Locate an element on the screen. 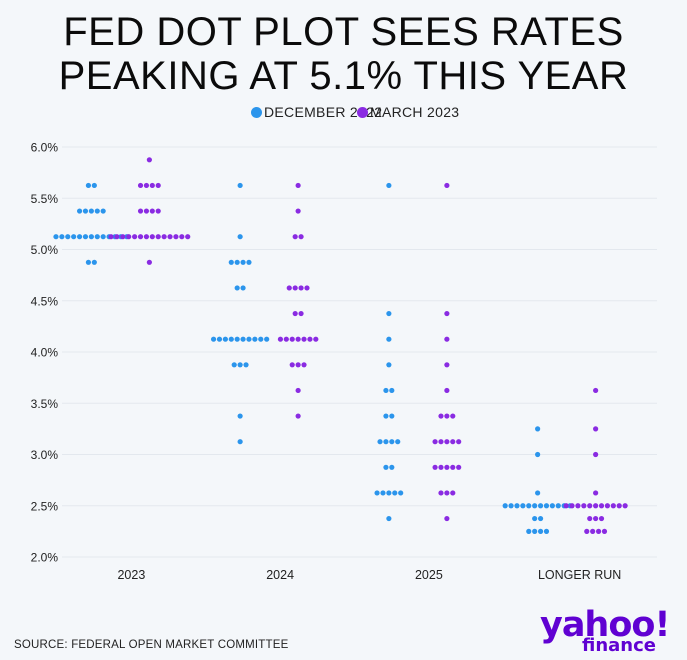  y-tick-label: 5.0% is located at coordinates (45, 250).